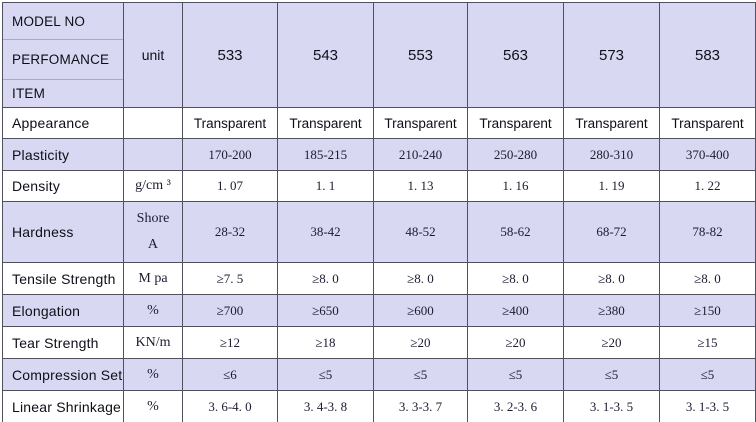 Image resolution: width=756 pixels, height=422 pixels. Describe the element at coordinates (230, 55) in the screenshot. I see `header-model-533: 533` at that location.